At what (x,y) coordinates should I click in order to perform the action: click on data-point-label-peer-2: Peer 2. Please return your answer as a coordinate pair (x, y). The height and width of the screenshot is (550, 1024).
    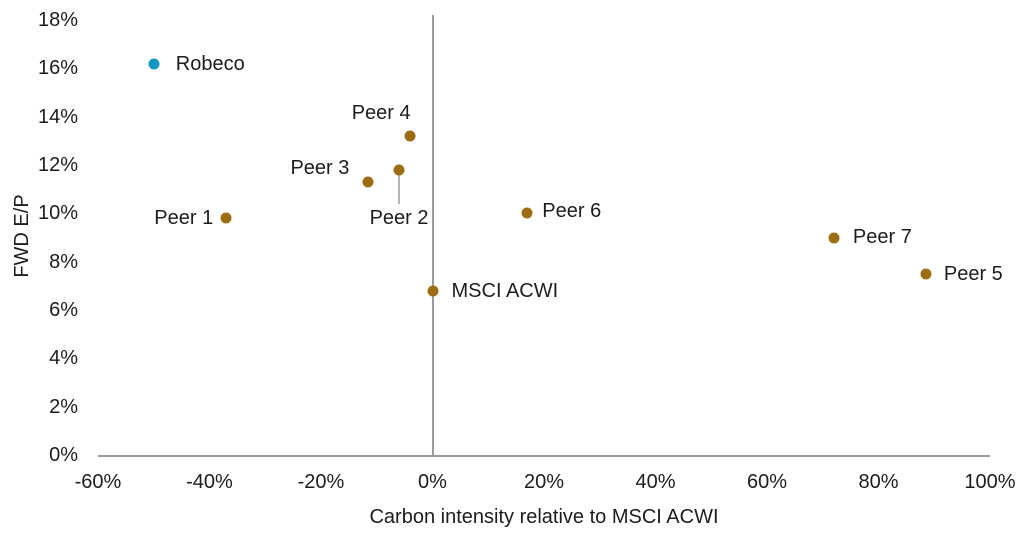
    Looking at the image, I should click on (399, 217).